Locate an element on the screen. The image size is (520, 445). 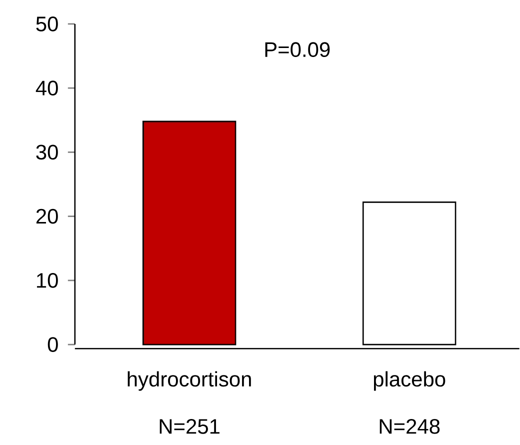
y-tick-label: 30 is located at coordinates (47, 152).